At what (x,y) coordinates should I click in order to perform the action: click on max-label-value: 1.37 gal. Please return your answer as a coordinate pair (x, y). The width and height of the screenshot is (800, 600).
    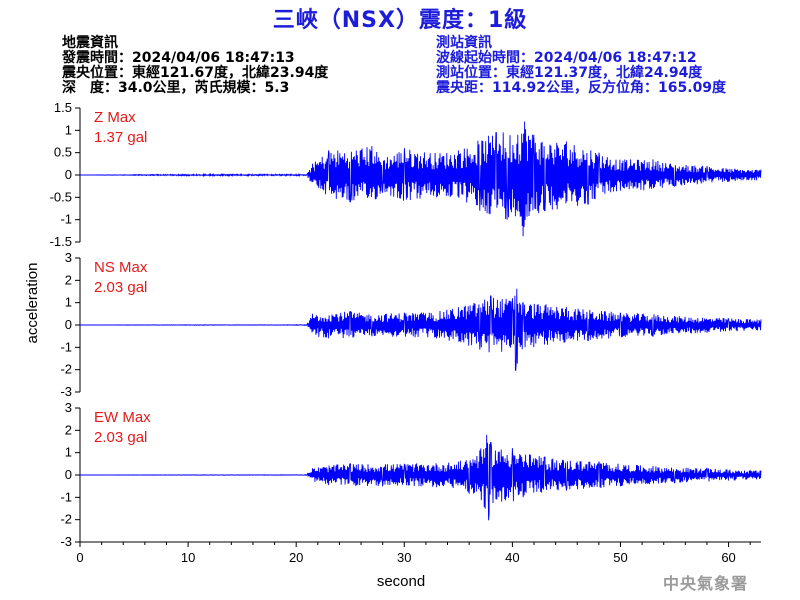
    Looking at the image, I should click on (120, 137).